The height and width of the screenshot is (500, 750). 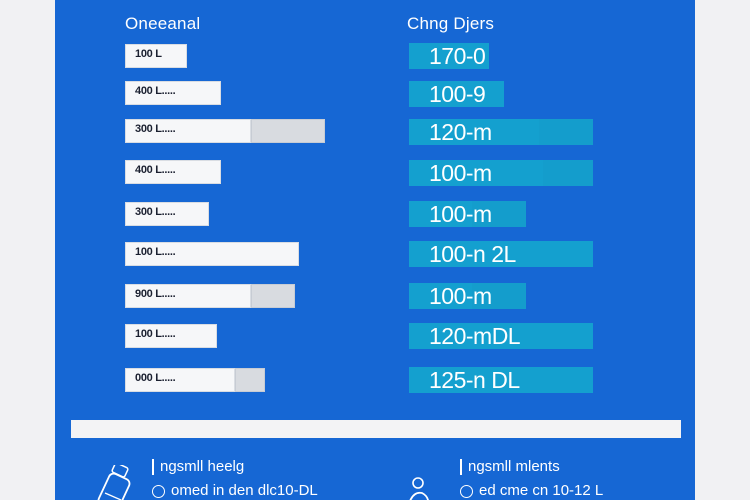 What do you see at coordinates (114, 482) in the screenshot?
I see `bottle-icon` at bounding box center [114, 482].